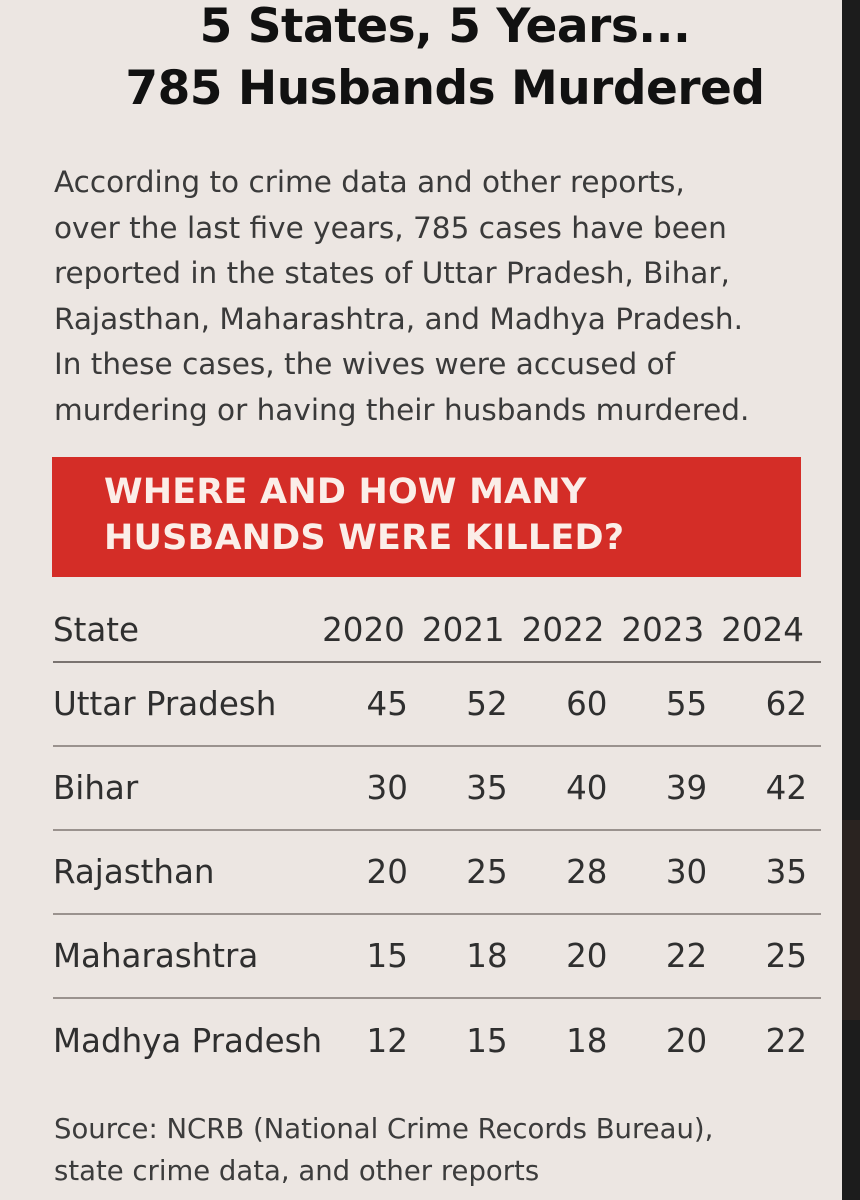 Image resolution: width=860 pixels, height=1200 pixels. Describe the element at coordinates (372, 630) in the screenshot. I see `column-header-2020: 2020` at that location.